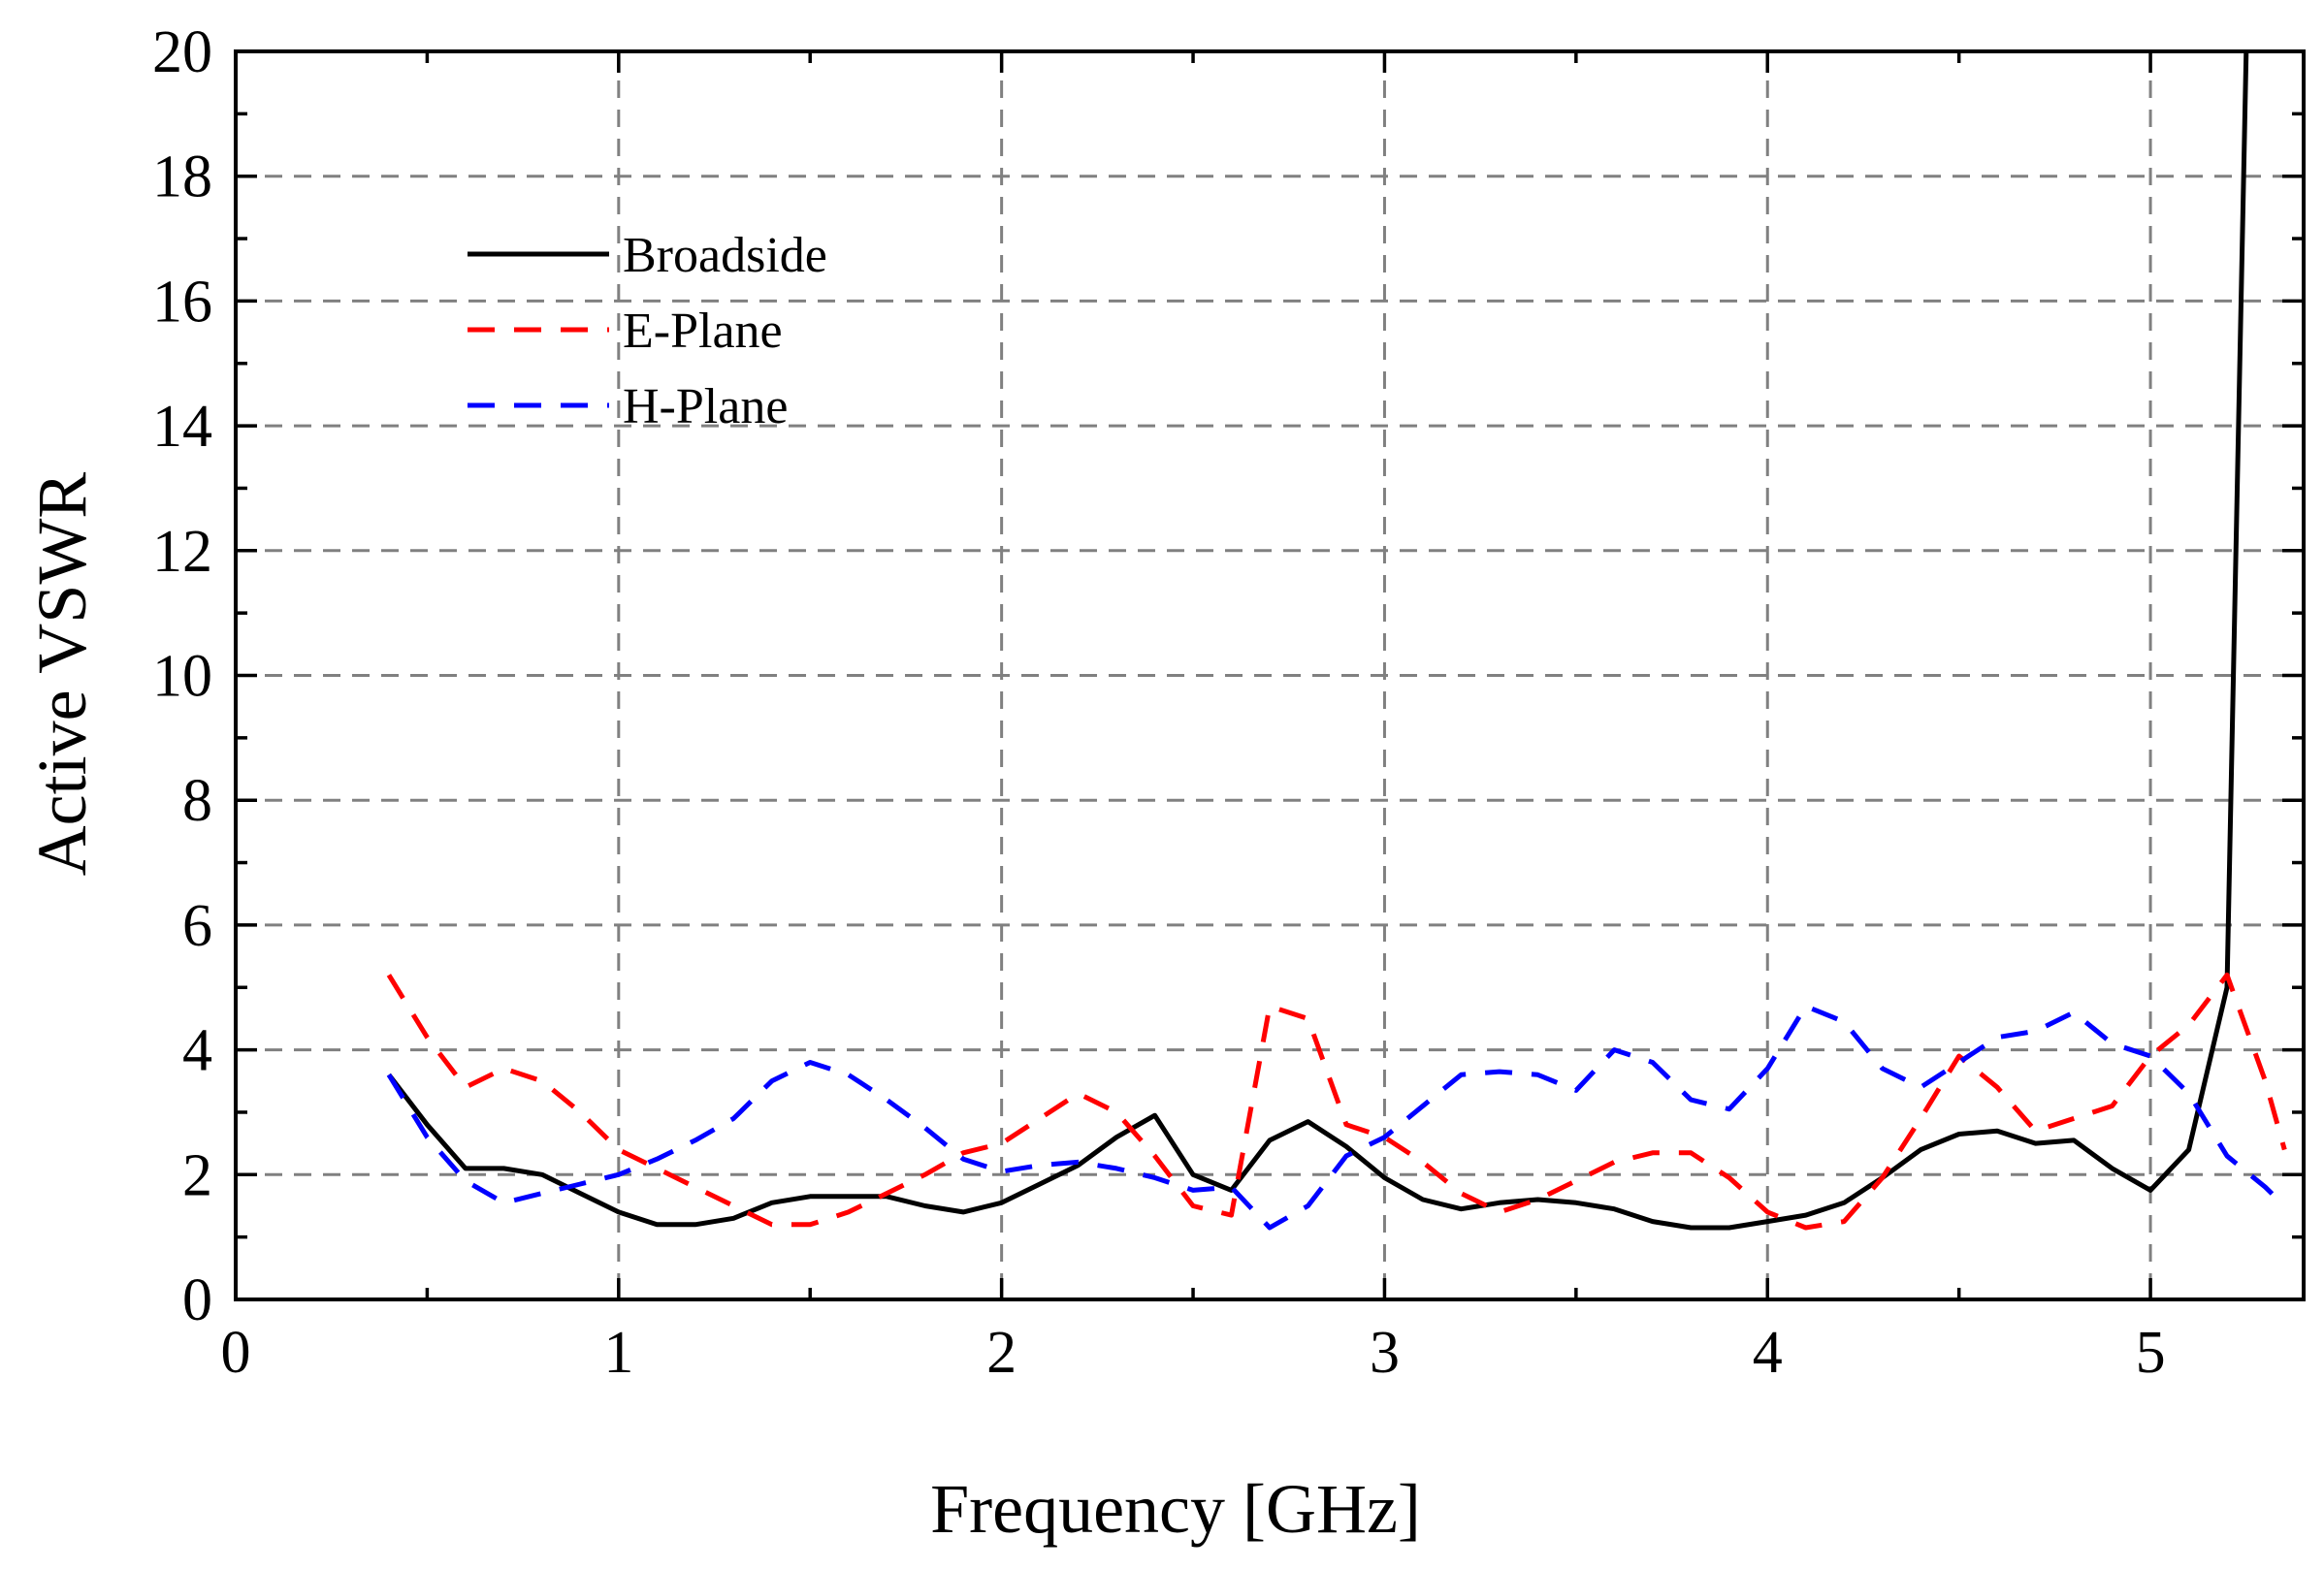 The width and height of the screenshot is (2324, 1570). What do you see at coordinates (182, 552) in the screenshot?
I see `y-tick-label: 12` at bounding box center [182, 552].